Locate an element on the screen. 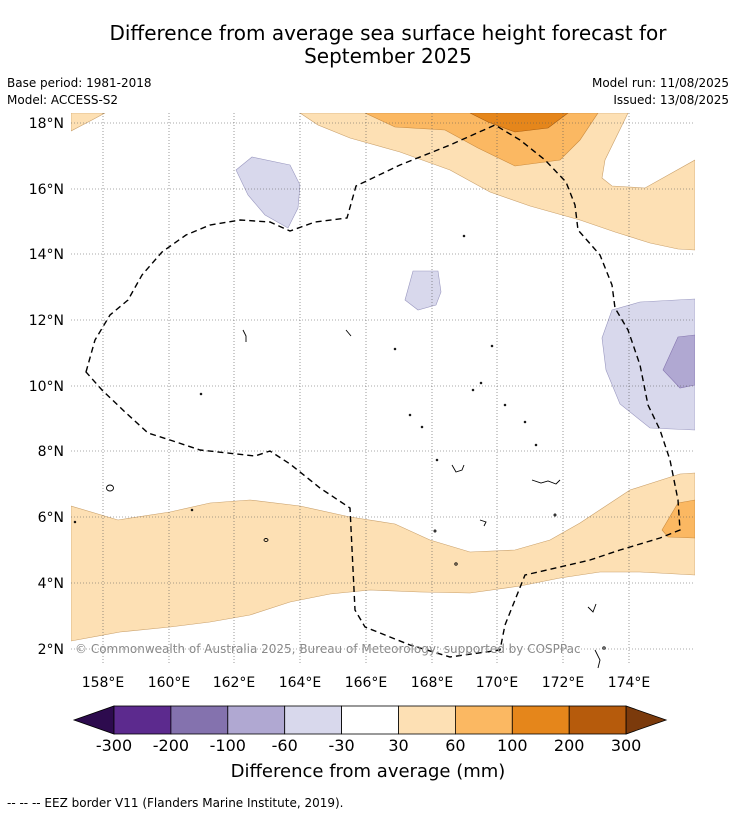  contour-lavender-north is located at coordinates (268, 192).